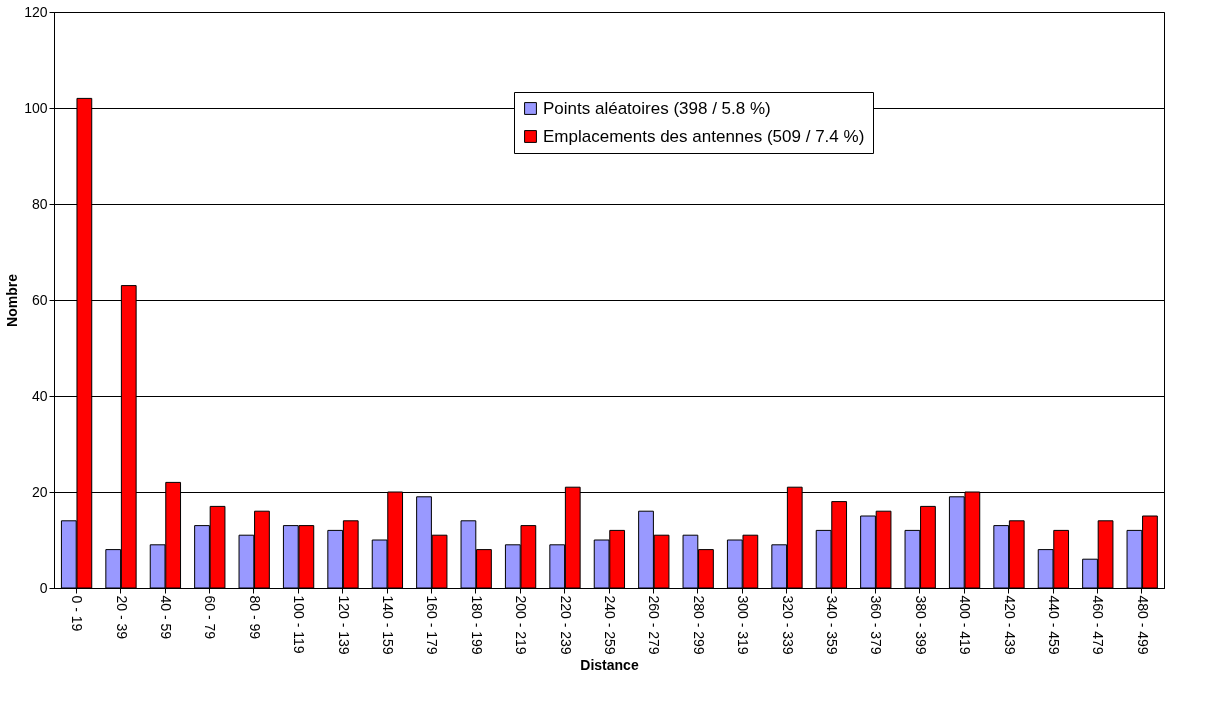  What do you see at coordinates (1009, 625) in the screenshot?
I see `x-tick-label: 420 - 439` at bounding box center [1009, 625].